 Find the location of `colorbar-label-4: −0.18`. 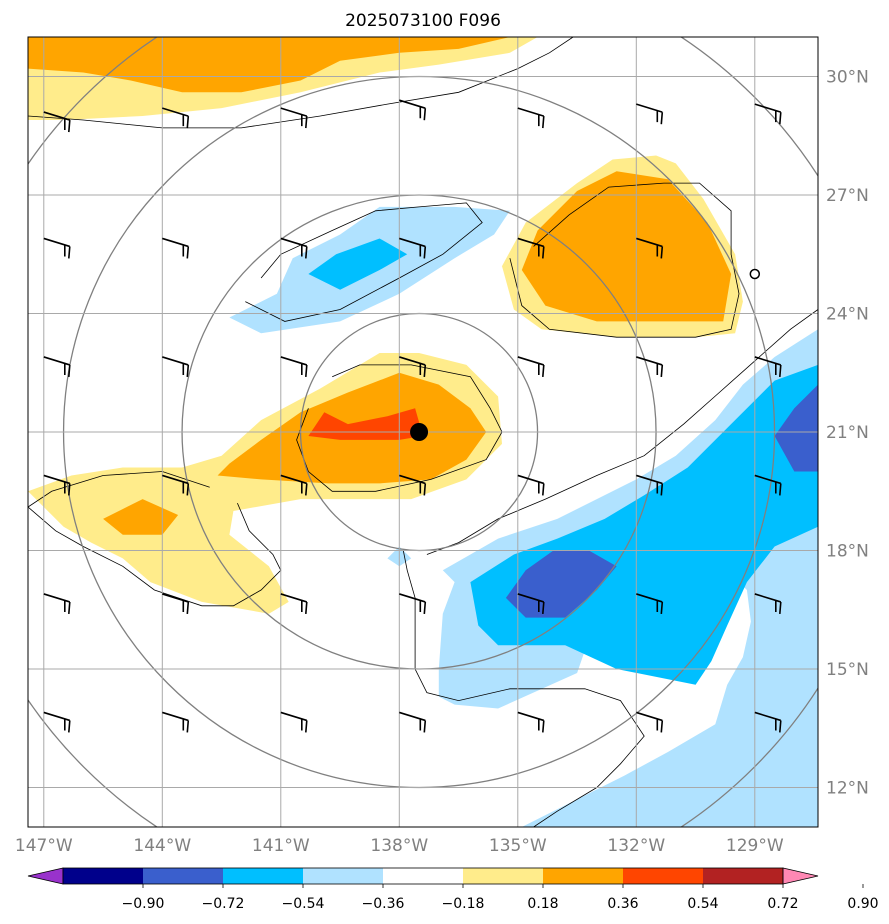

colorbar-label-4: −0.18 is located at coordinates (463, 904).